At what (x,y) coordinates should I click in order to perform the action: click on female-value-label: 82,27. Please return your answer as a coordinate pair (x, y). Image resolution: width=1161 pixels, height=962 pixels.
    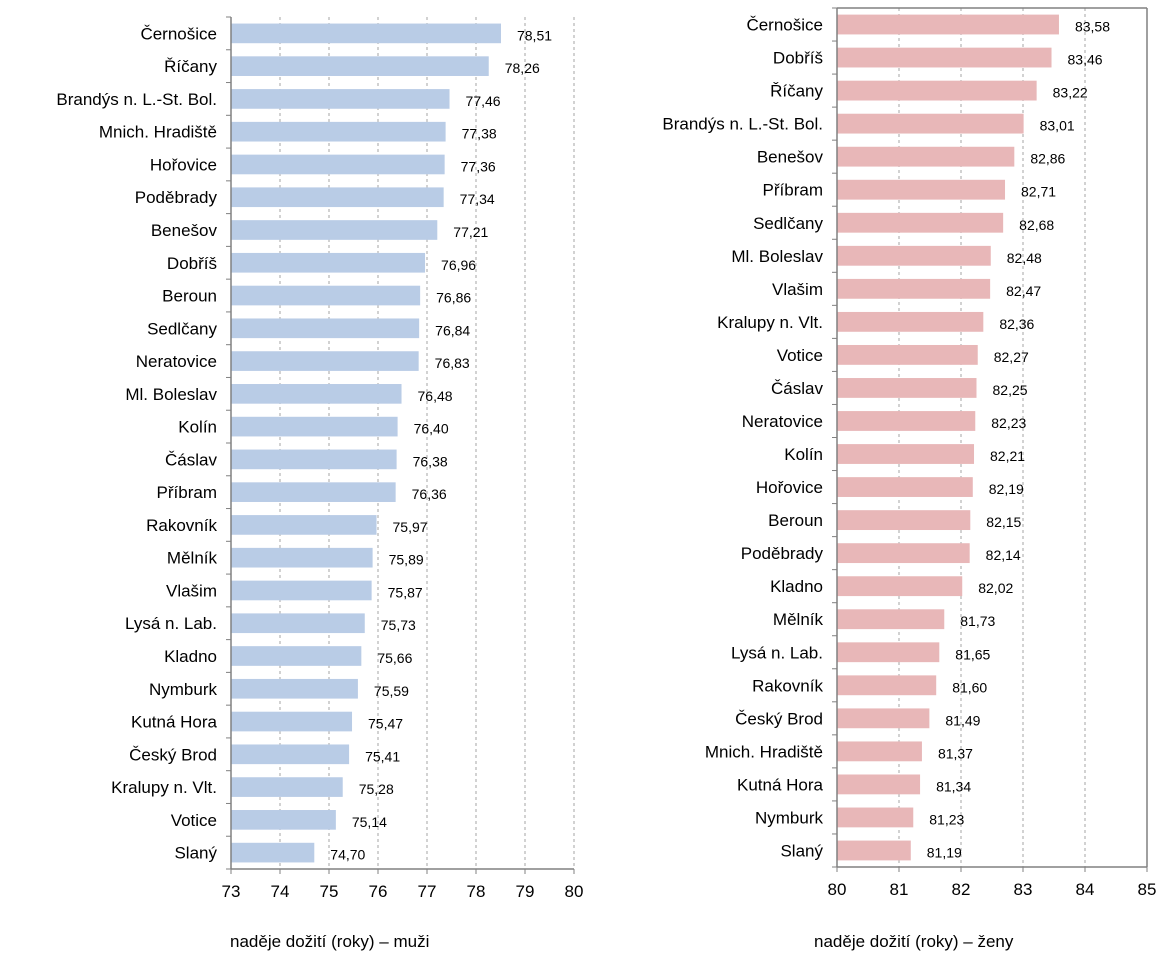
    Looking at the image, I should click on (1011, 357).